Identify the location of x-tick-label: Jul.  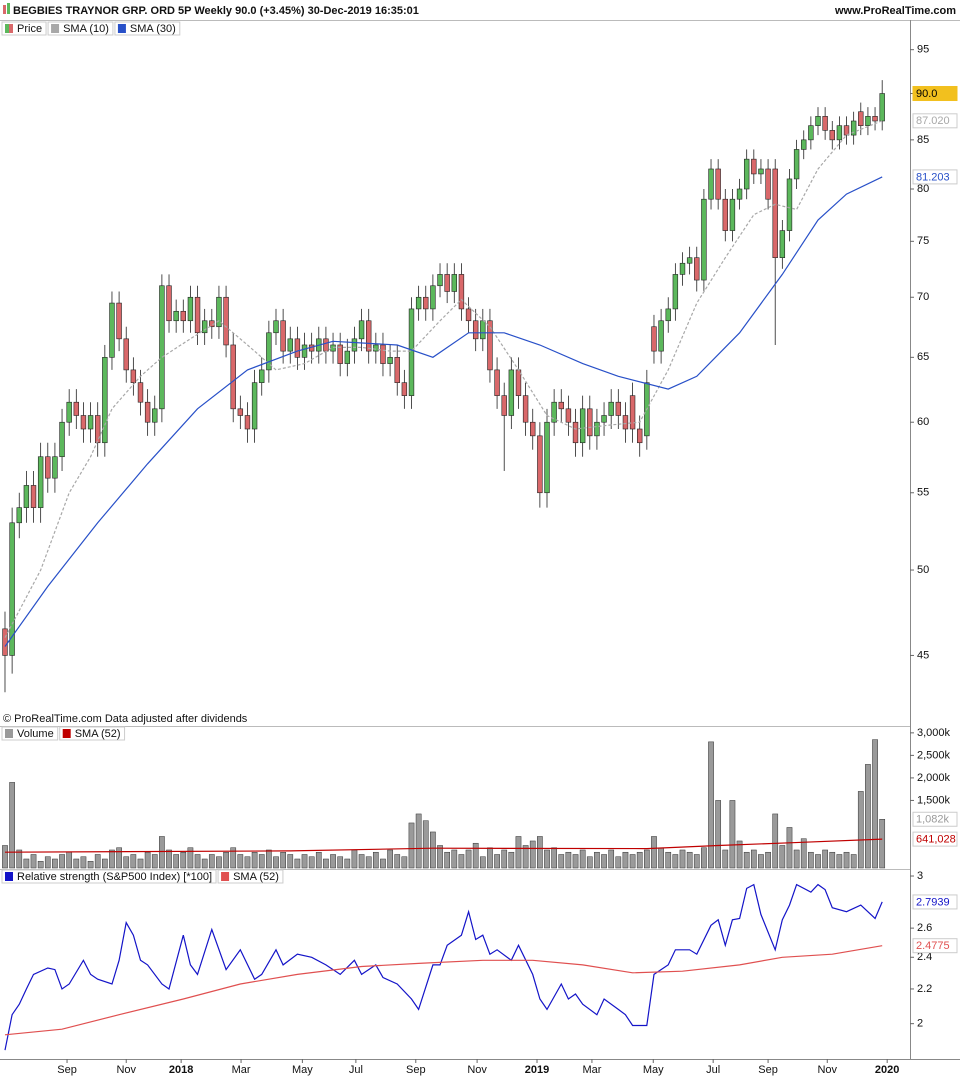
(713, 1070).